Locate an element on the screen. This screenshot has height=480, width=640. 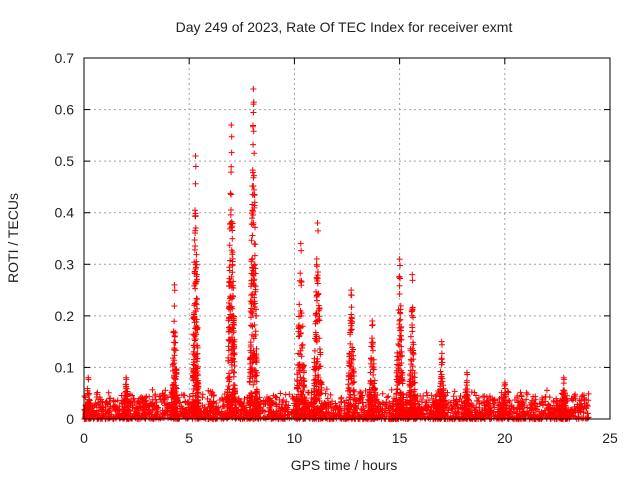
y-tick-label: 0.6 is located at coordinates (65, 110).